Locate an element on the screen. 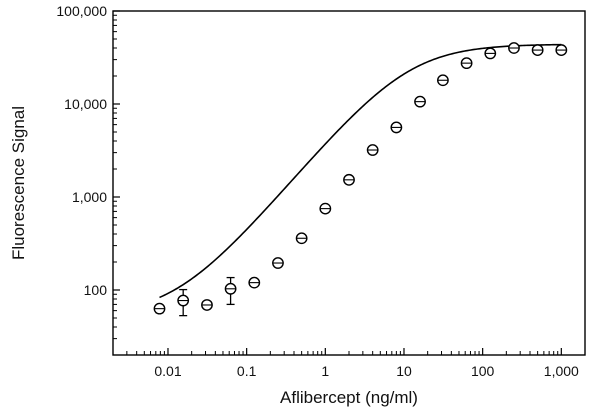 The image size is (600, 408). x-axis-title: Aflibercept (ng/ml) is located at coordinates (349, 397).